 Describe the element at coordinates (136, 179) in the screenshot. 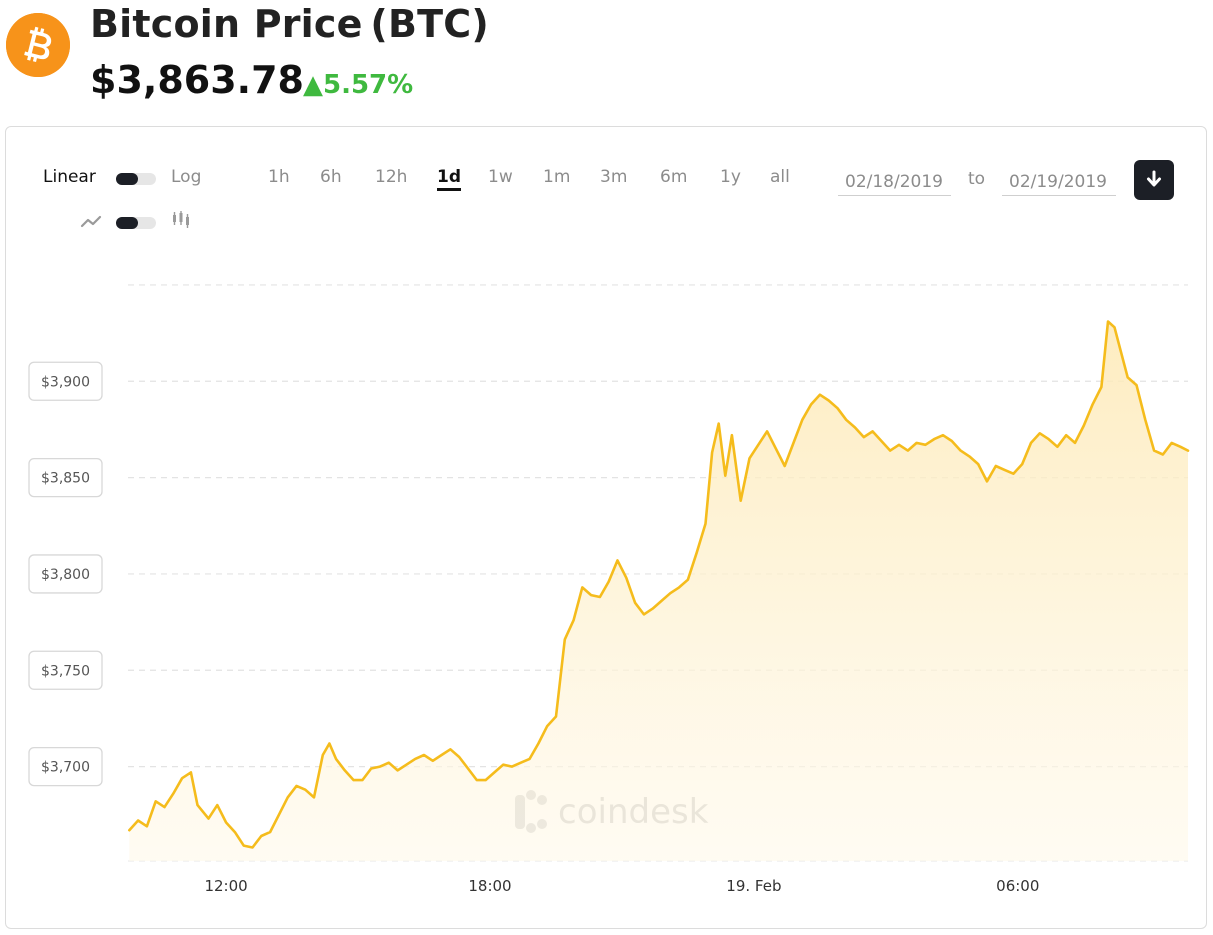

I see `scale-toggle` at that location.